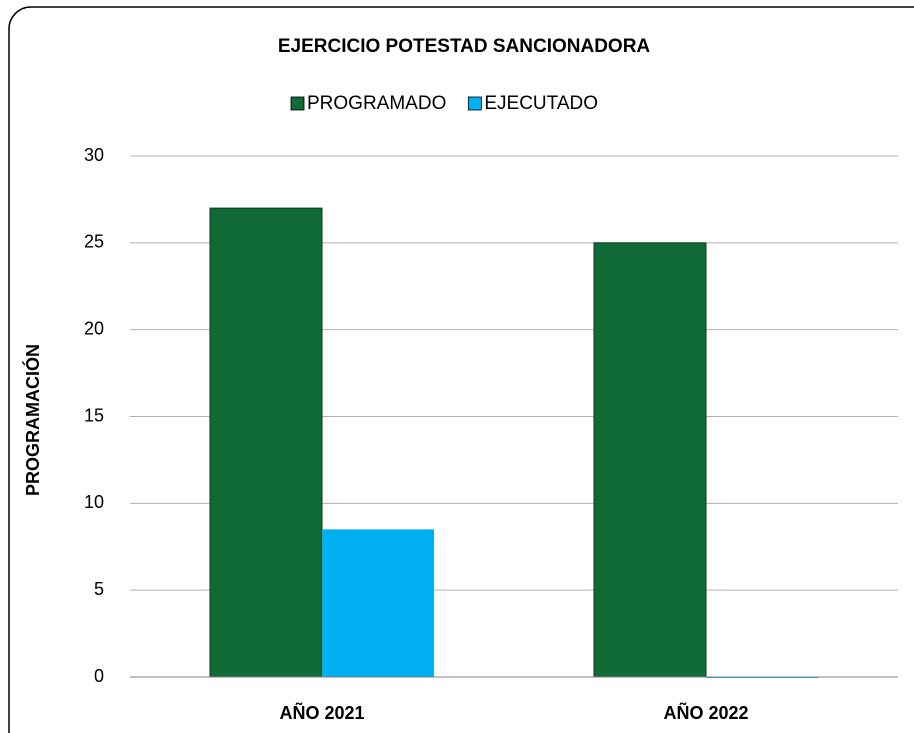 Image resolution: width=914 pixels, height=733 pixels. What do you see at coordinates (32, 420) in the screenshot?
I see `y-axis-label: PROGRAMACIÓN` at bounding box center [32, 420].